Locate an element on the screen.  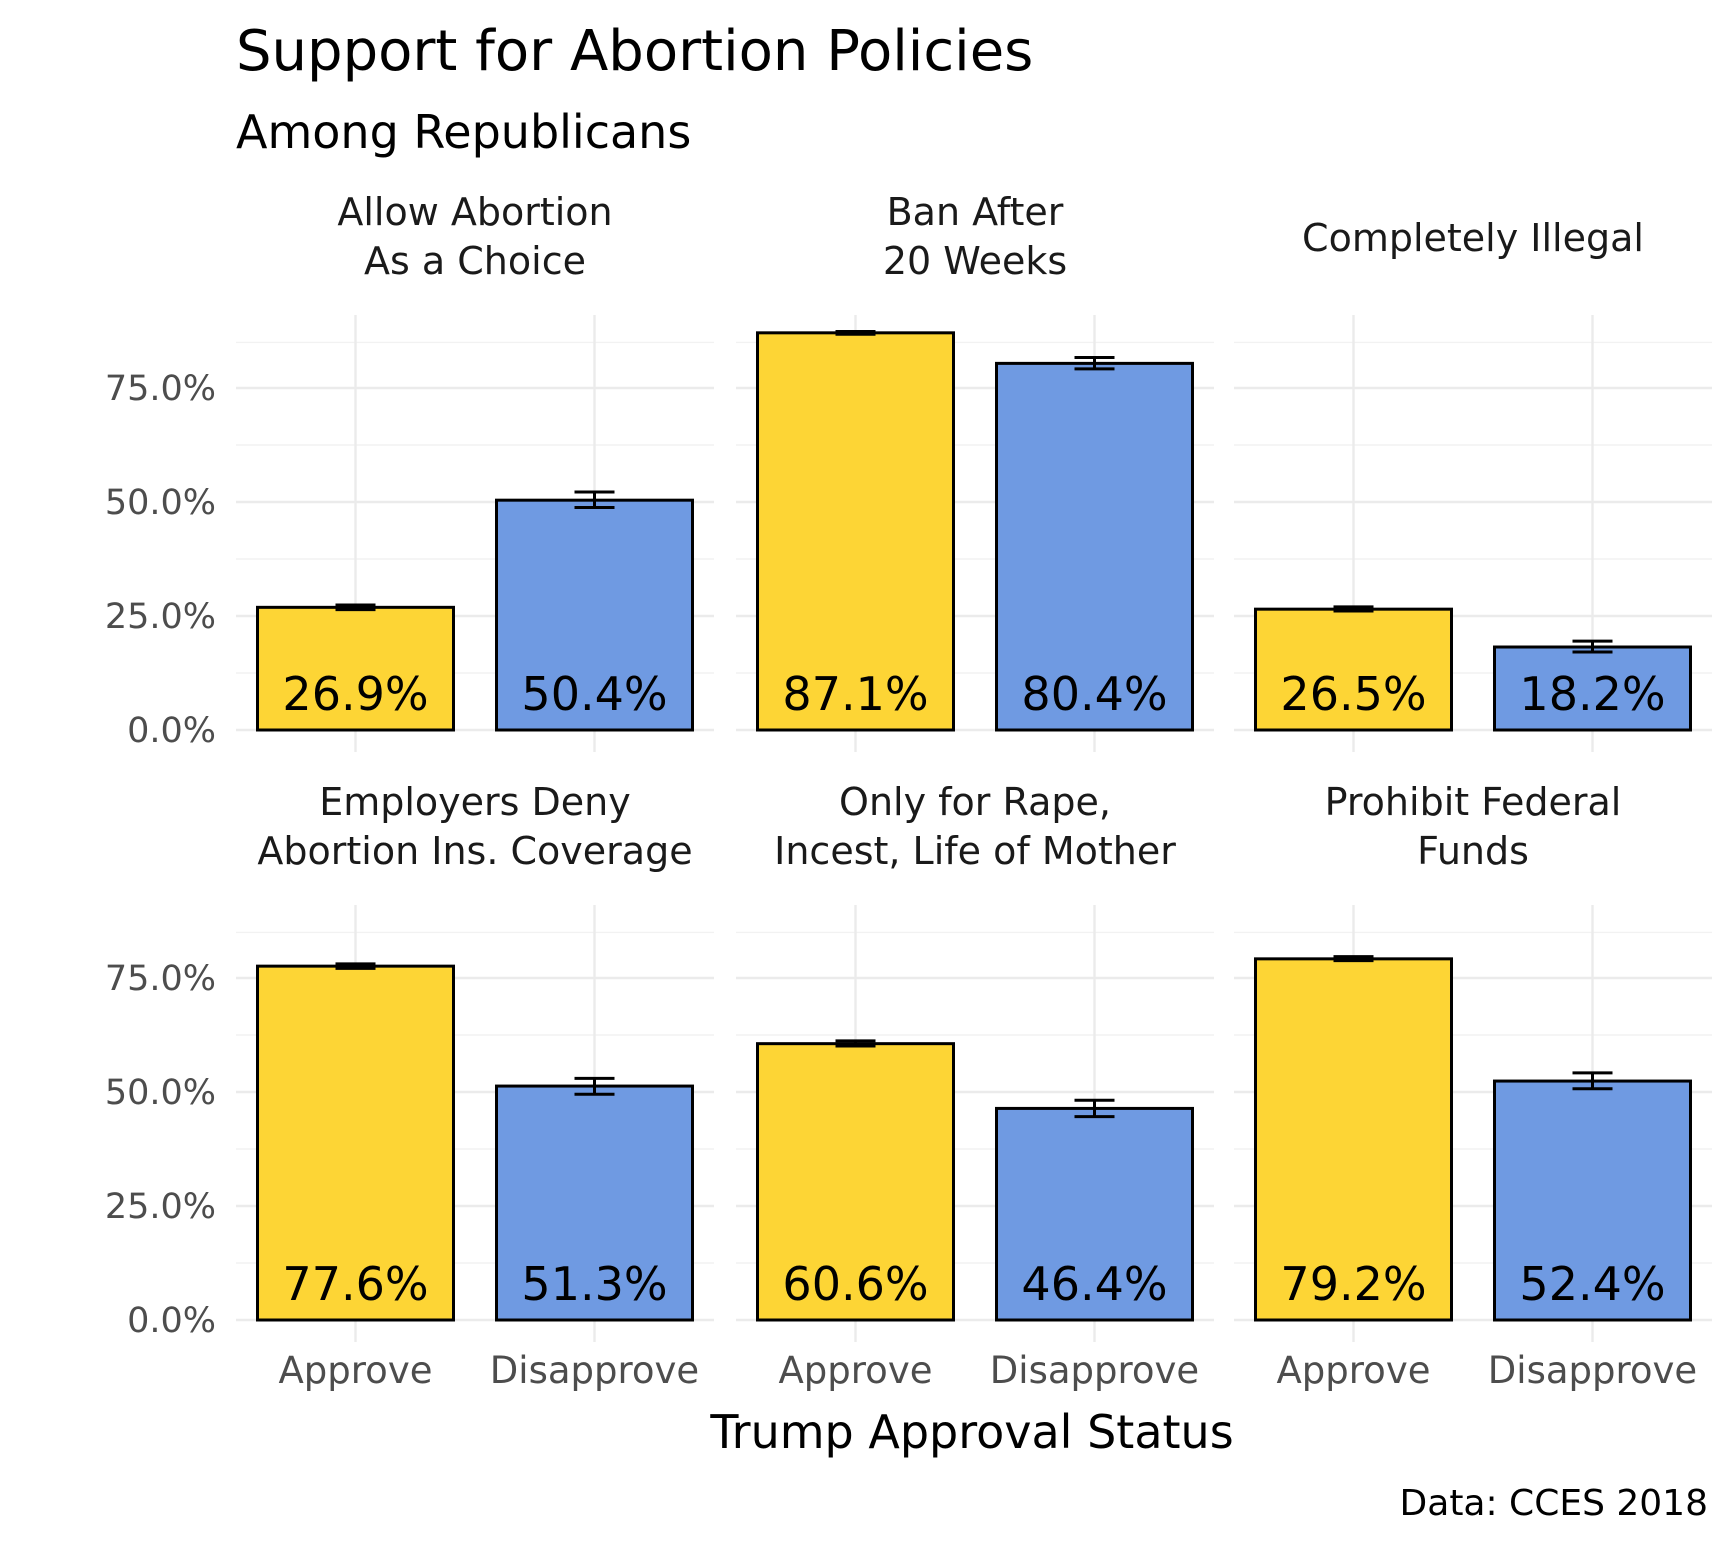
bar-value-label: 46.4% is located at coordinates (1094, 1284).